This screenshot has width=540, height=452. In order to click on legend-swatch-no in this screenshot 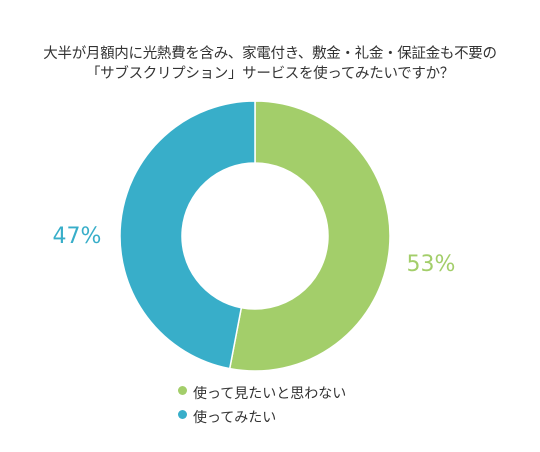, I will do `click(182, 390)`.